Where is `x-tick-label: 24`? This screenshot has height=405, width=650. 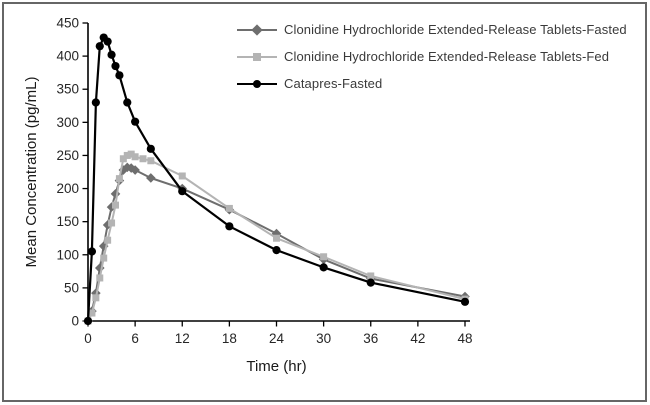 x-tick-label: 24 is located at coordinates (277, 338).